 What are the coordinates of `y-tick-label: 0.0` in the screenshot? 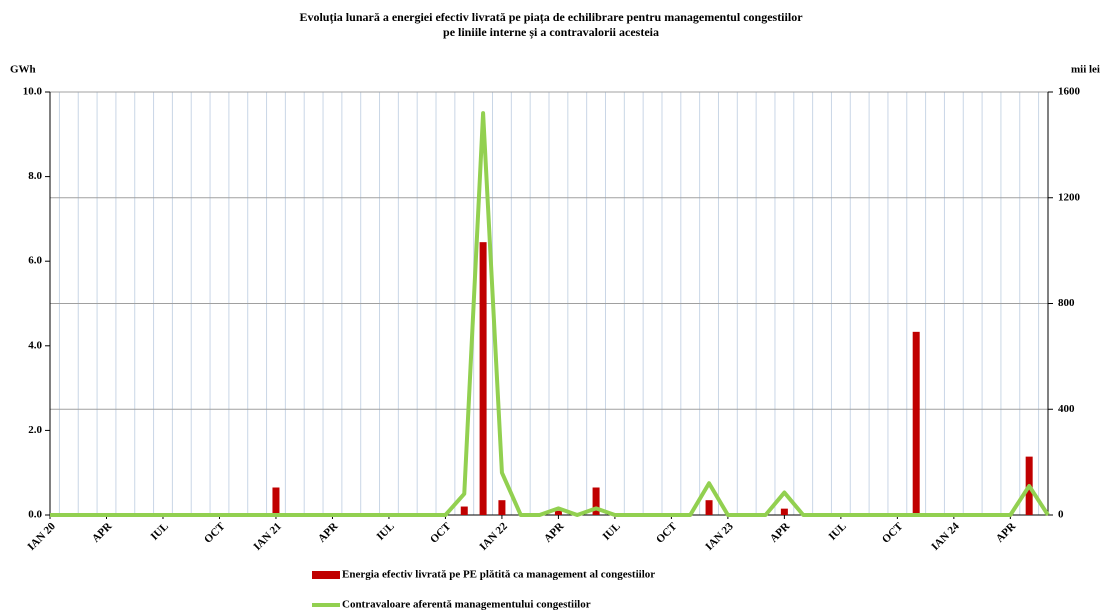 It's located at (35, 515).